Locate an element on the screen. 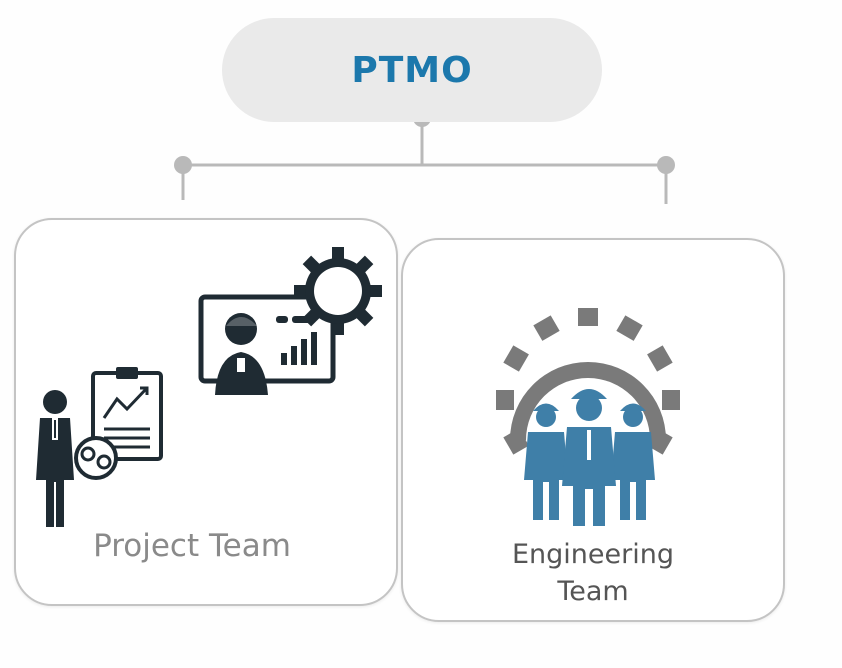 The image size is (842, 668). engineers-icon is located at coordinates (589, 457).